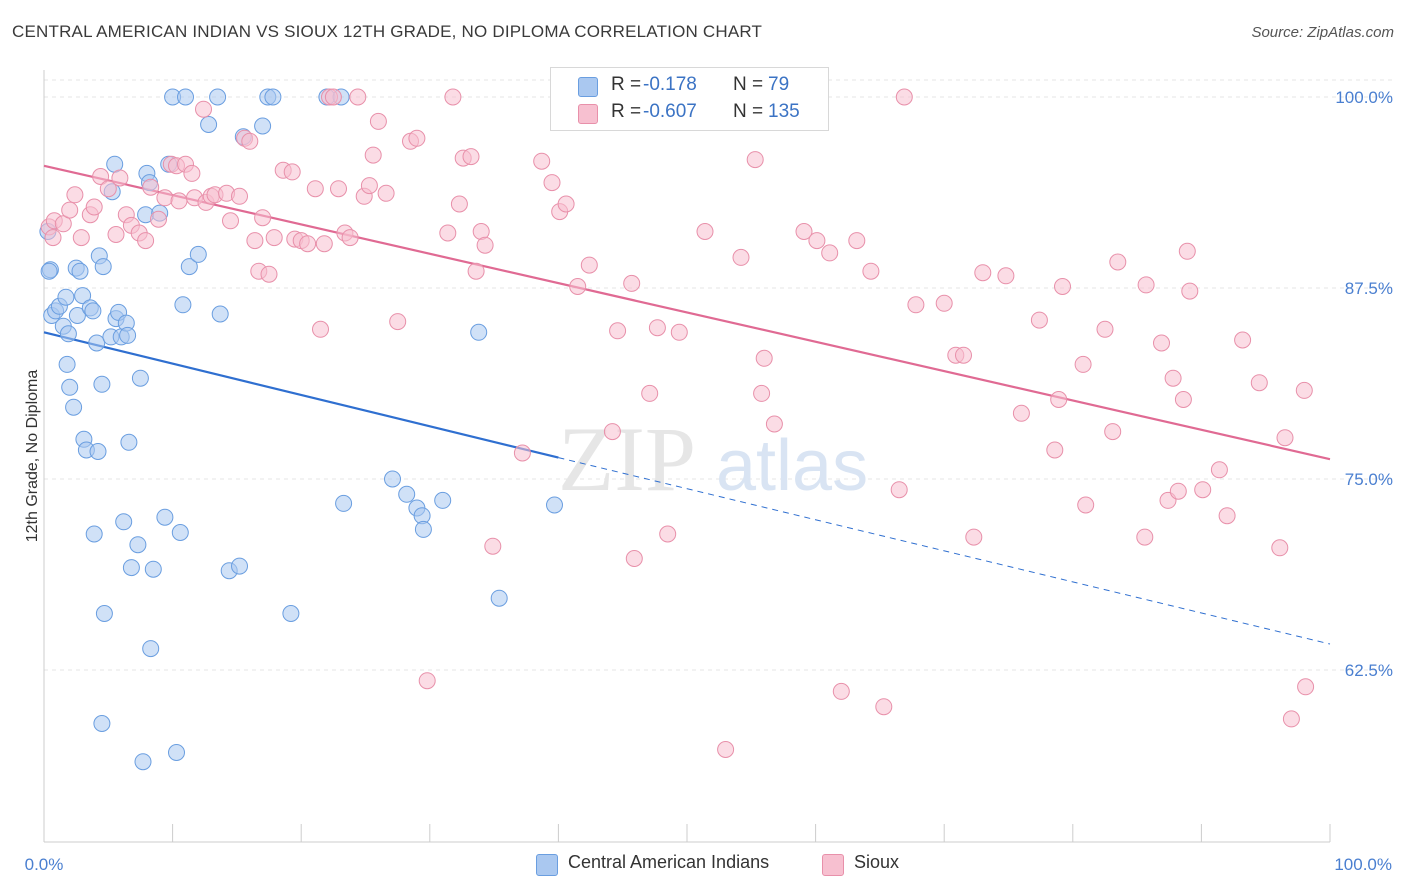 The image size is (1406, 892). I want to click on y-axis-label: 12th Grade, No Diploma, so click(32, 456).